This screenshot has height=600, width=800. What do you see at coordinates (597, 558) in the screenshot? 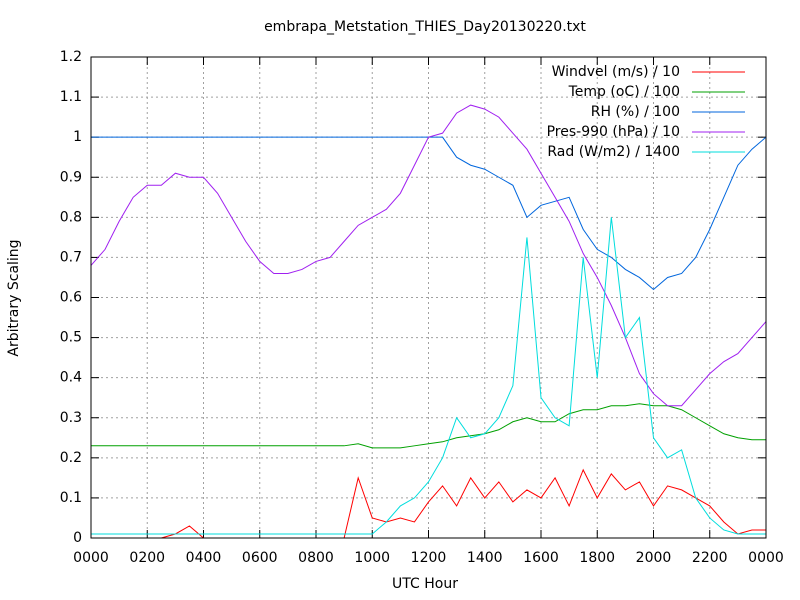
I see `x-tick-label: 1800` at bounding box center [597, 558].